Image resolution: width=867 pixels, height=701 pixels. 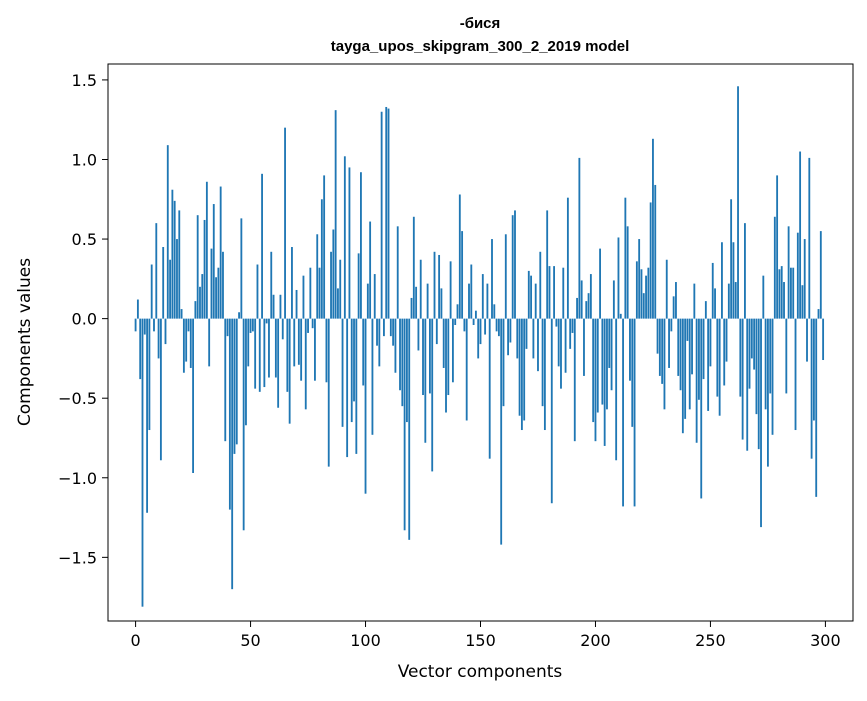 What do you see at coordinates (595, 640) in the screenshot?
I see `x-tick-label-200: 200` at bounding box center [595, 640].